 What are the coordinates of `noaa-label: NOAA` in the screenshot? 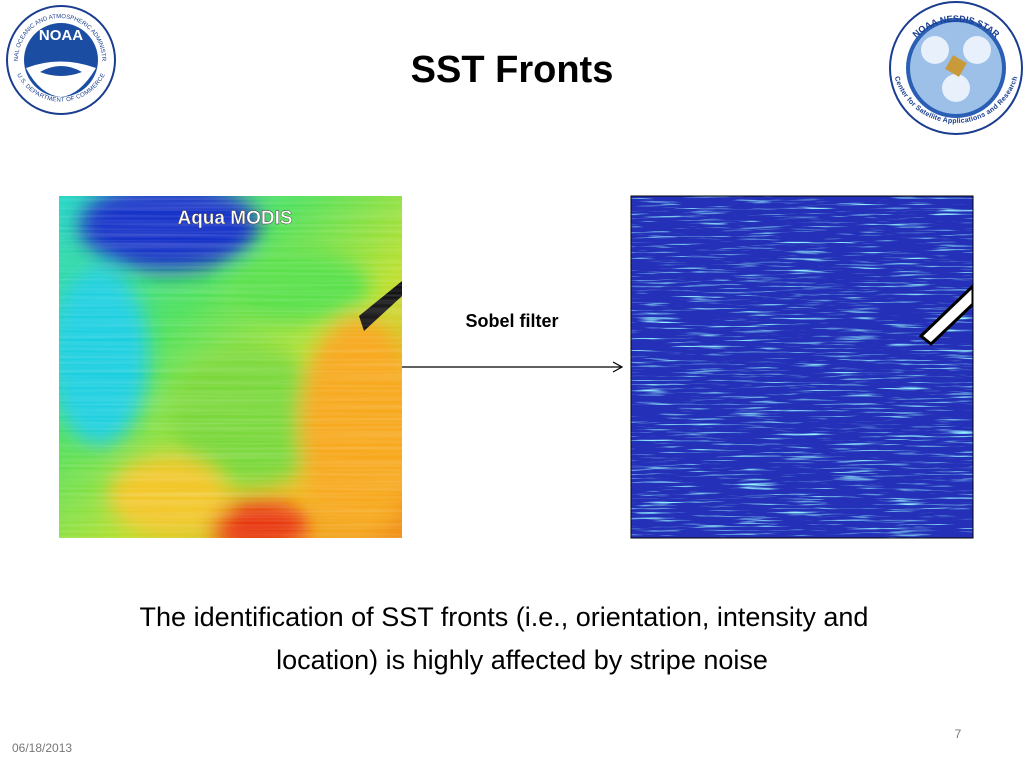 It's located at (61, 35).